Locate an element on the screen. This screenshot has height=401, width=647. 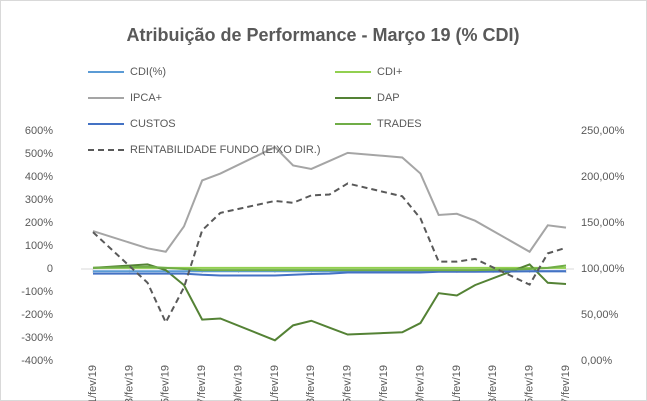
y2-tick-label: 50,00% is located at coordinates (600, 315).